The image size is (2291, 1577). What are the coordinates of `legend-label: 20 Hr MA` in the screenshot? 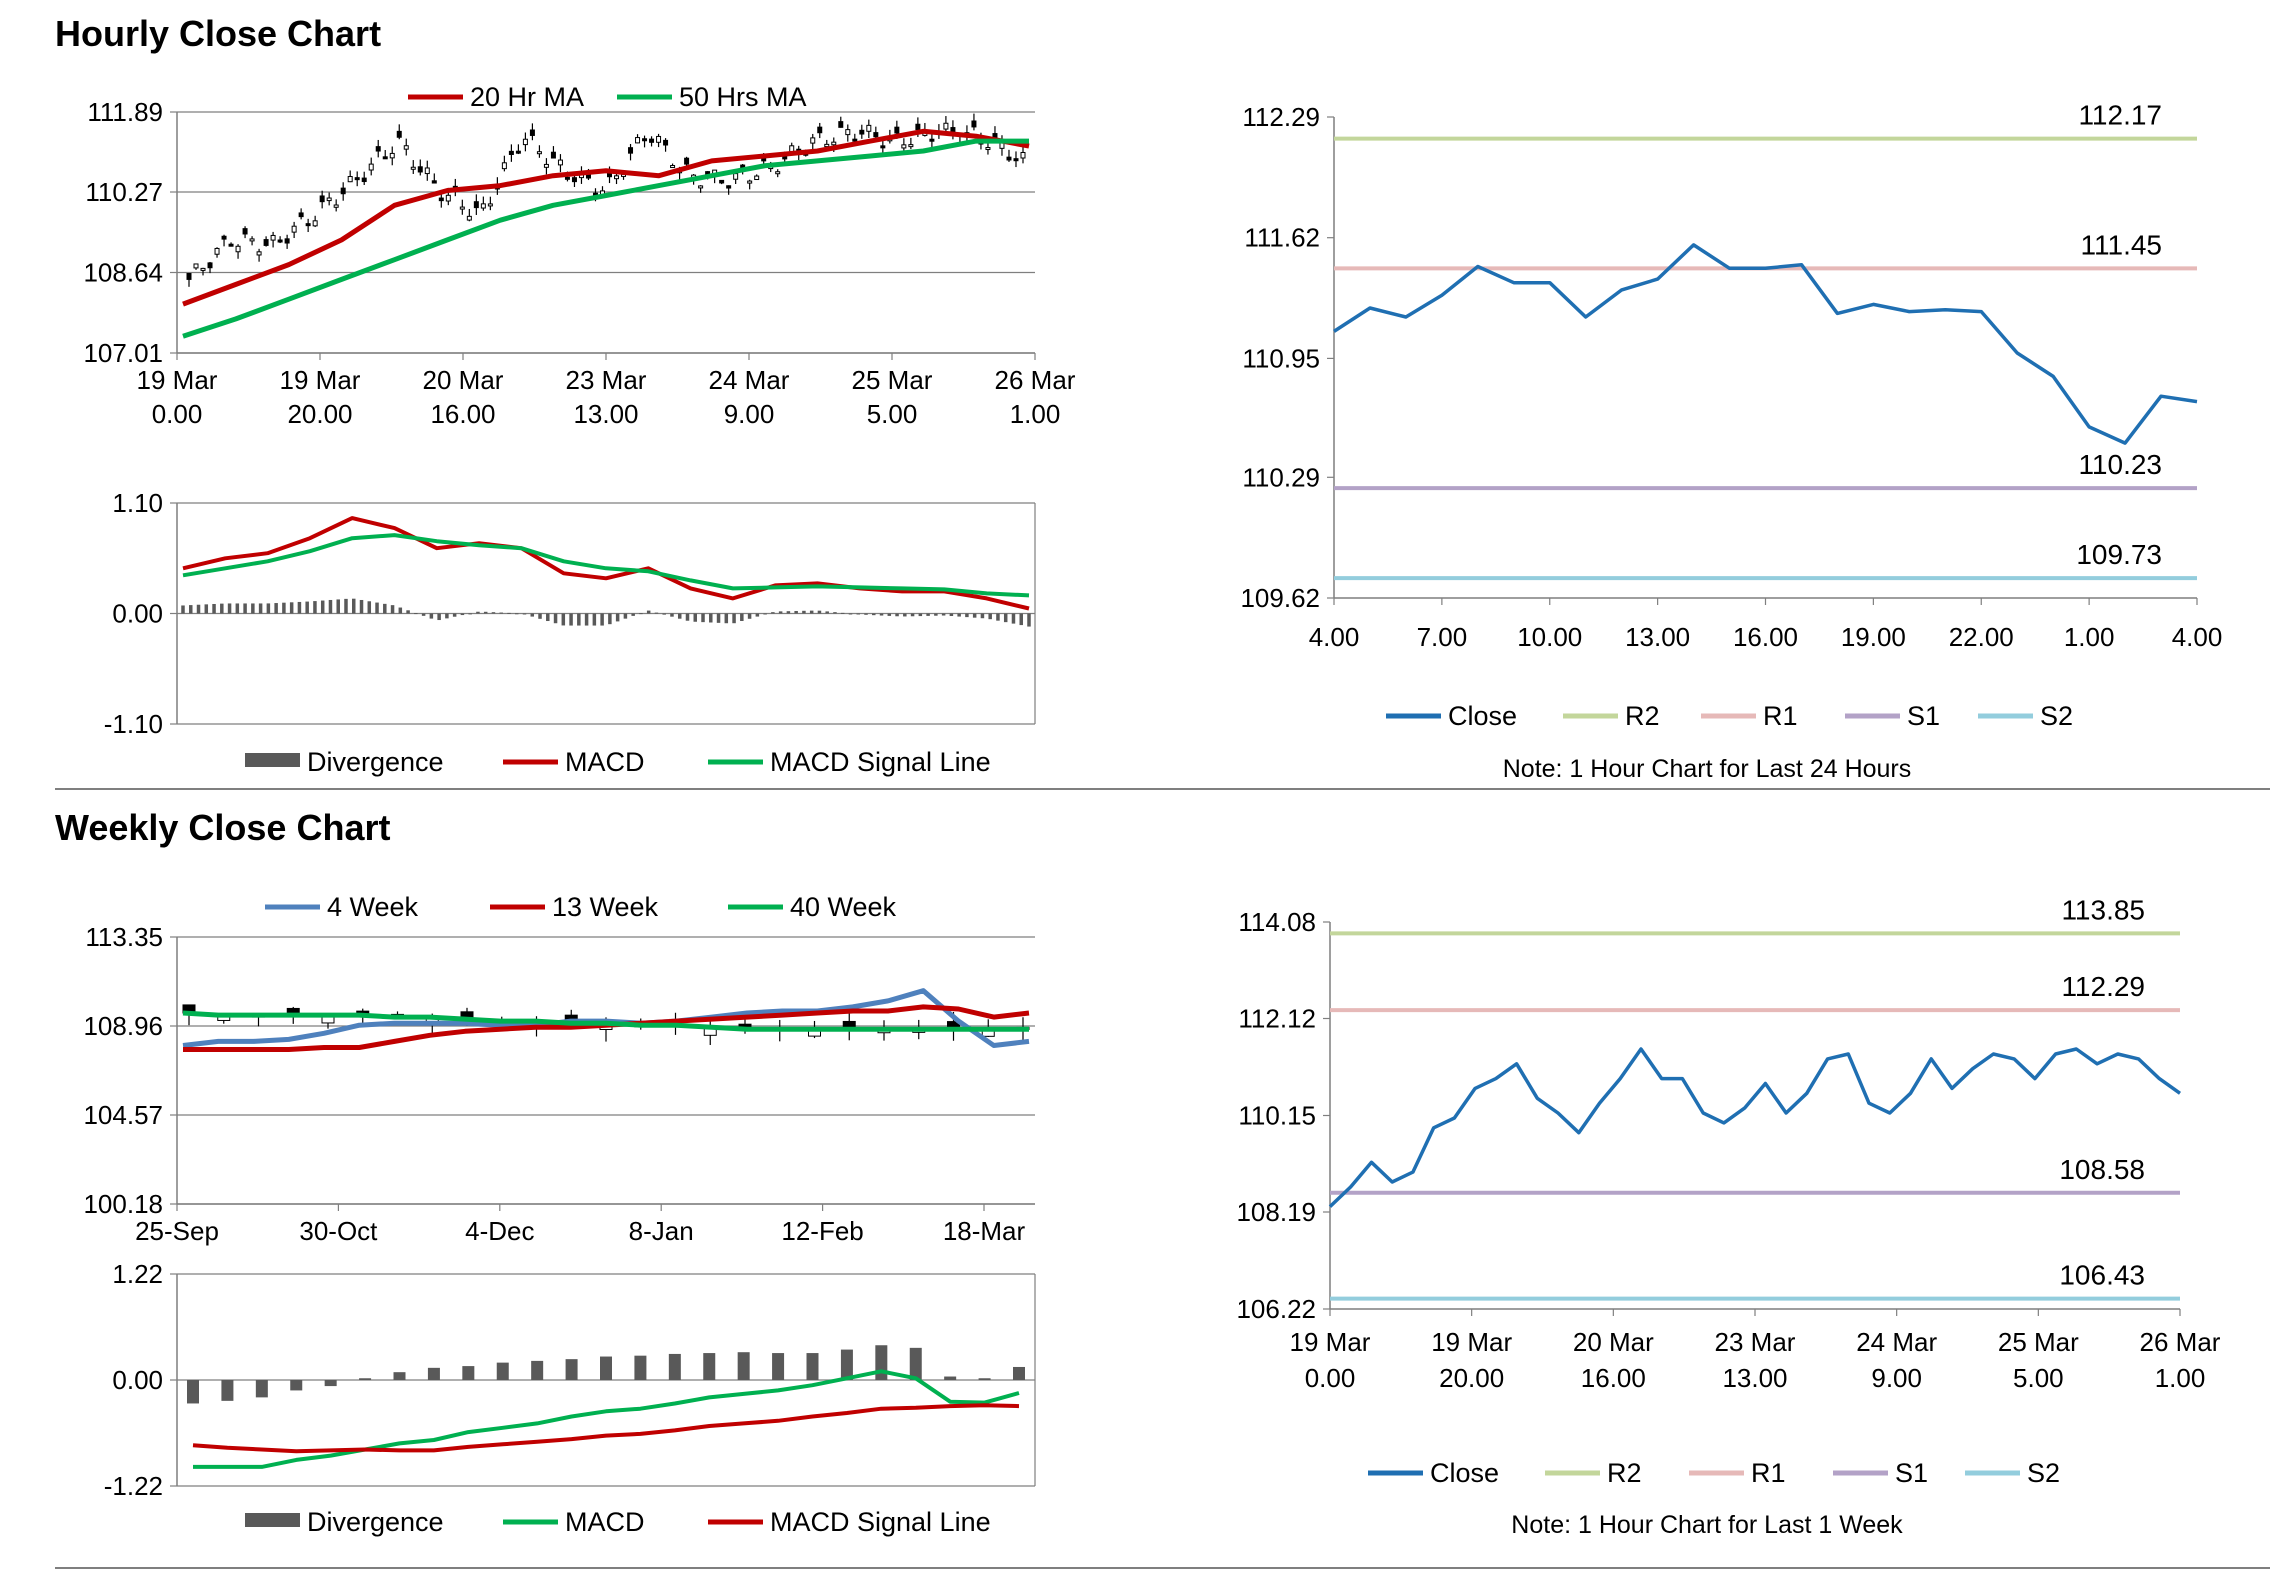 It's located at (527, 97).